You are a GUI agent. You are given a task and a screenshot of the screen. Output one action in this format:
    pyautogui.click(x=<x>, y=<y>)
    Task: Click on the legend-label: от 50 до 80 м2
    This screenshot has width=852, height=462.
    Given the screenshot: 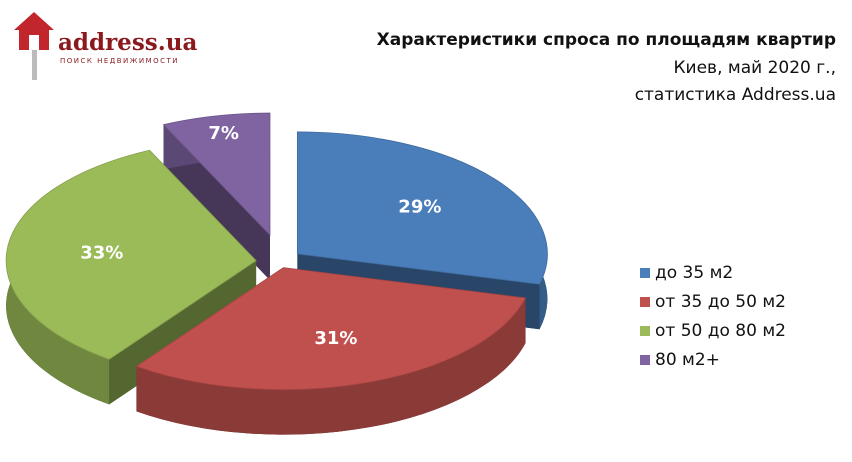 What is the action you would take?
    pyautogui.click(x=720, y=331)
    